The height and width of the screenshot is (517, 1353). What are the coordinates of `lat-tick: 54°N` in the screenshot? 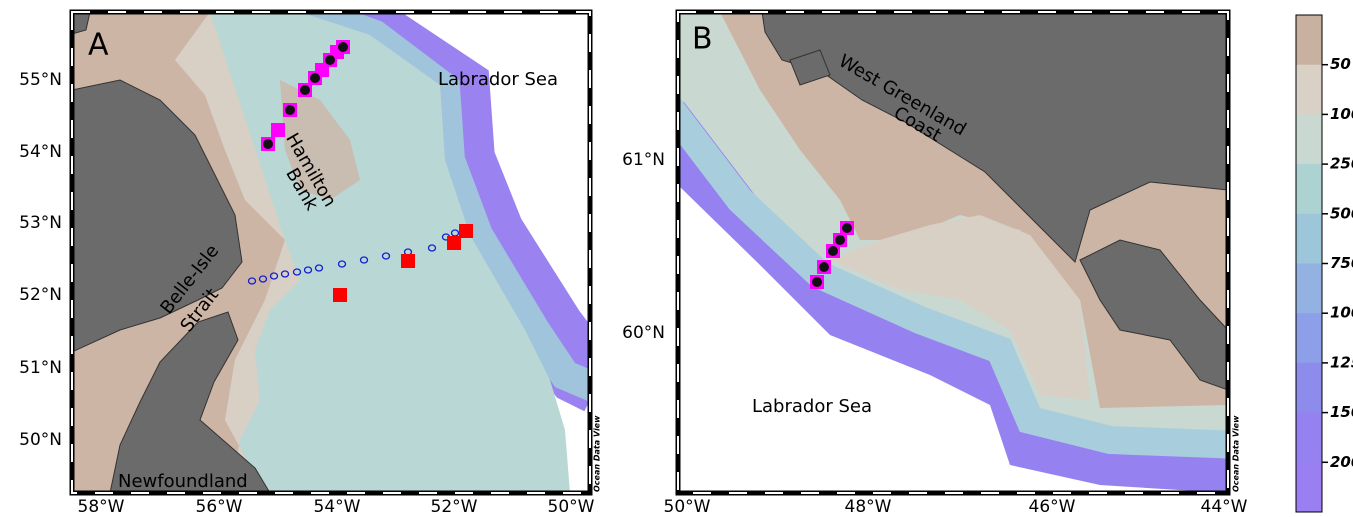 It's located at (40, 152).